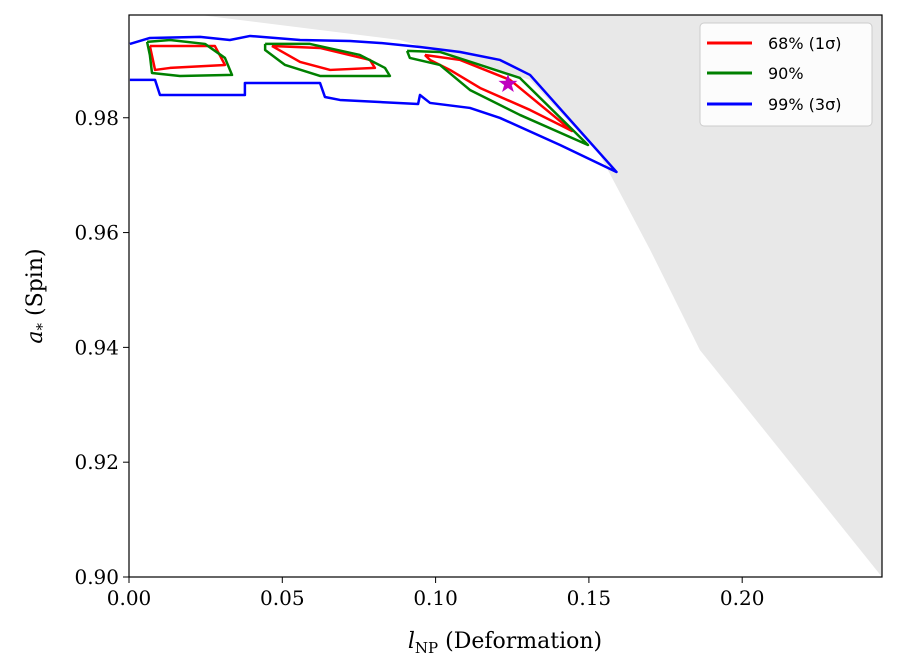 The image size is (898, 671). I want to click on x-axis-label: lNP (Deformation), so click(505, 643).